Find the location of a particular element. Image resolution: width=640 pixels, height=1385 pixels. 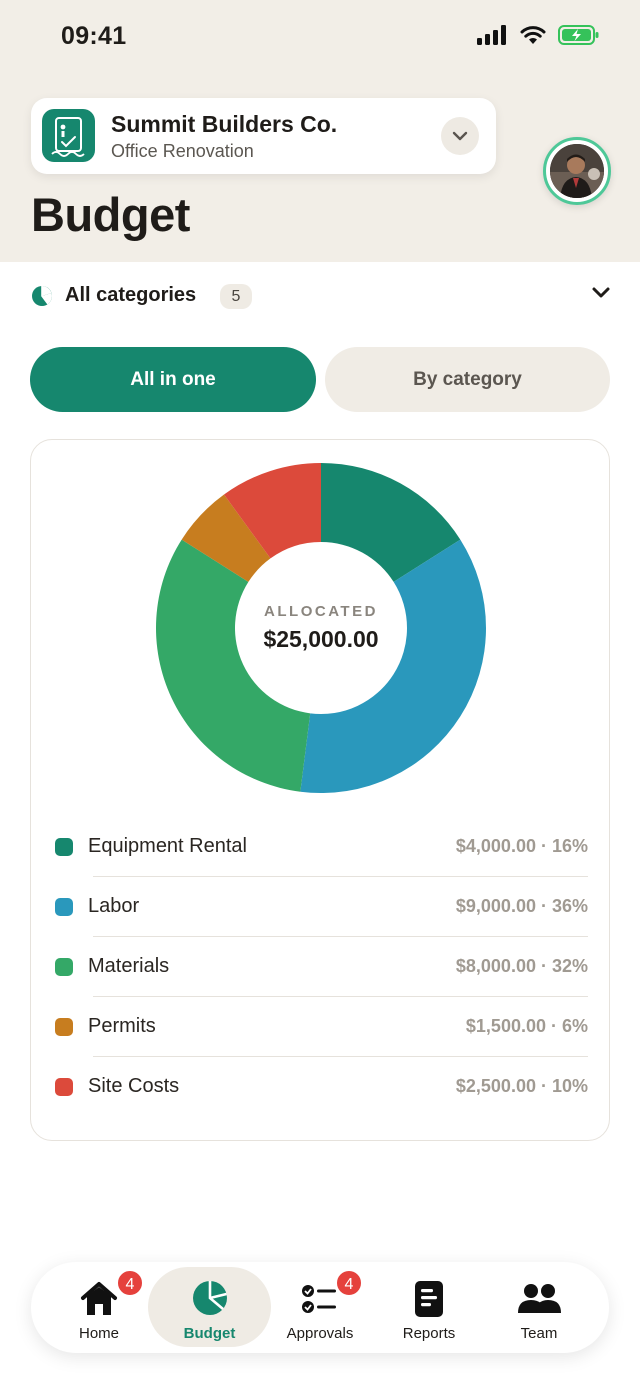

checklist-icon is located at coordinates (320, 1299).